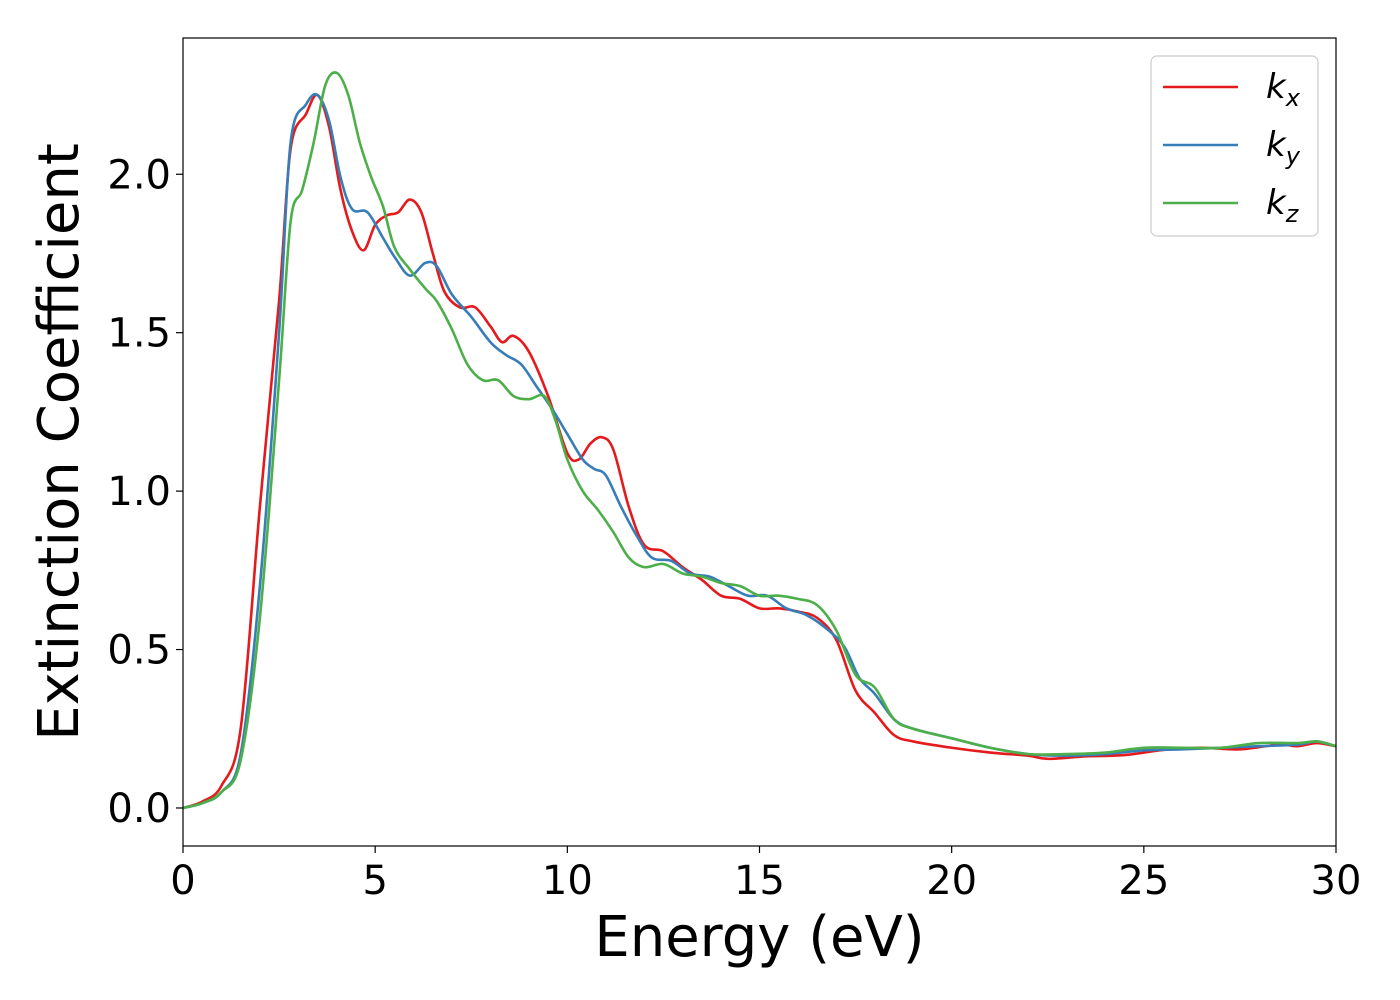 The image size is (1400, 1000). What do you see at coordinates (759, 881) in the screenshot?
I see `x-tick-label: 15` at bounding box center [759, 881].